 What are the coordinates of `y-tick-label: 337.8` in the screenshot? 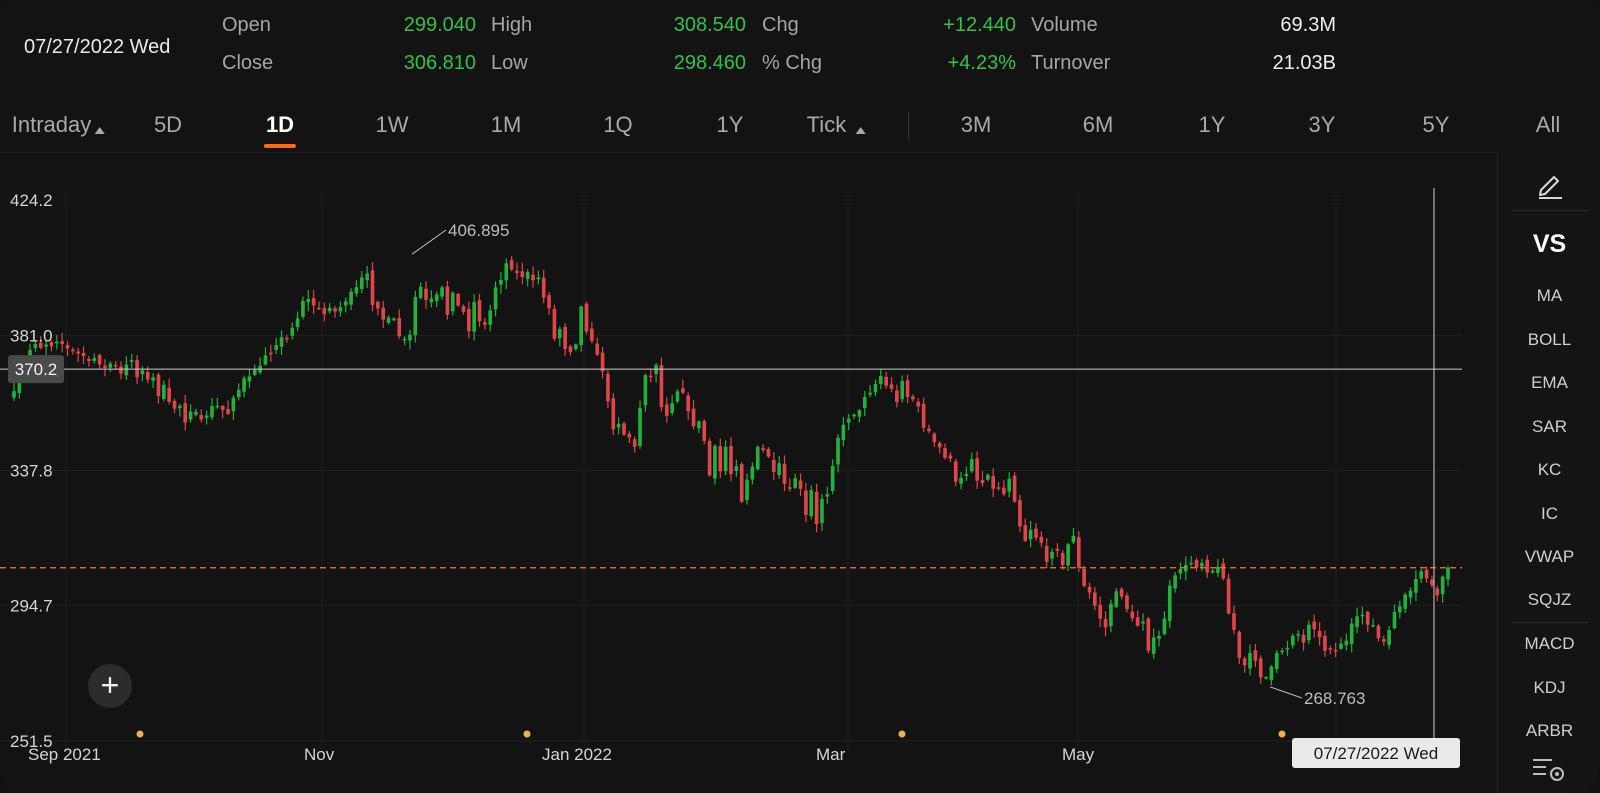 It's located at (31, 471).